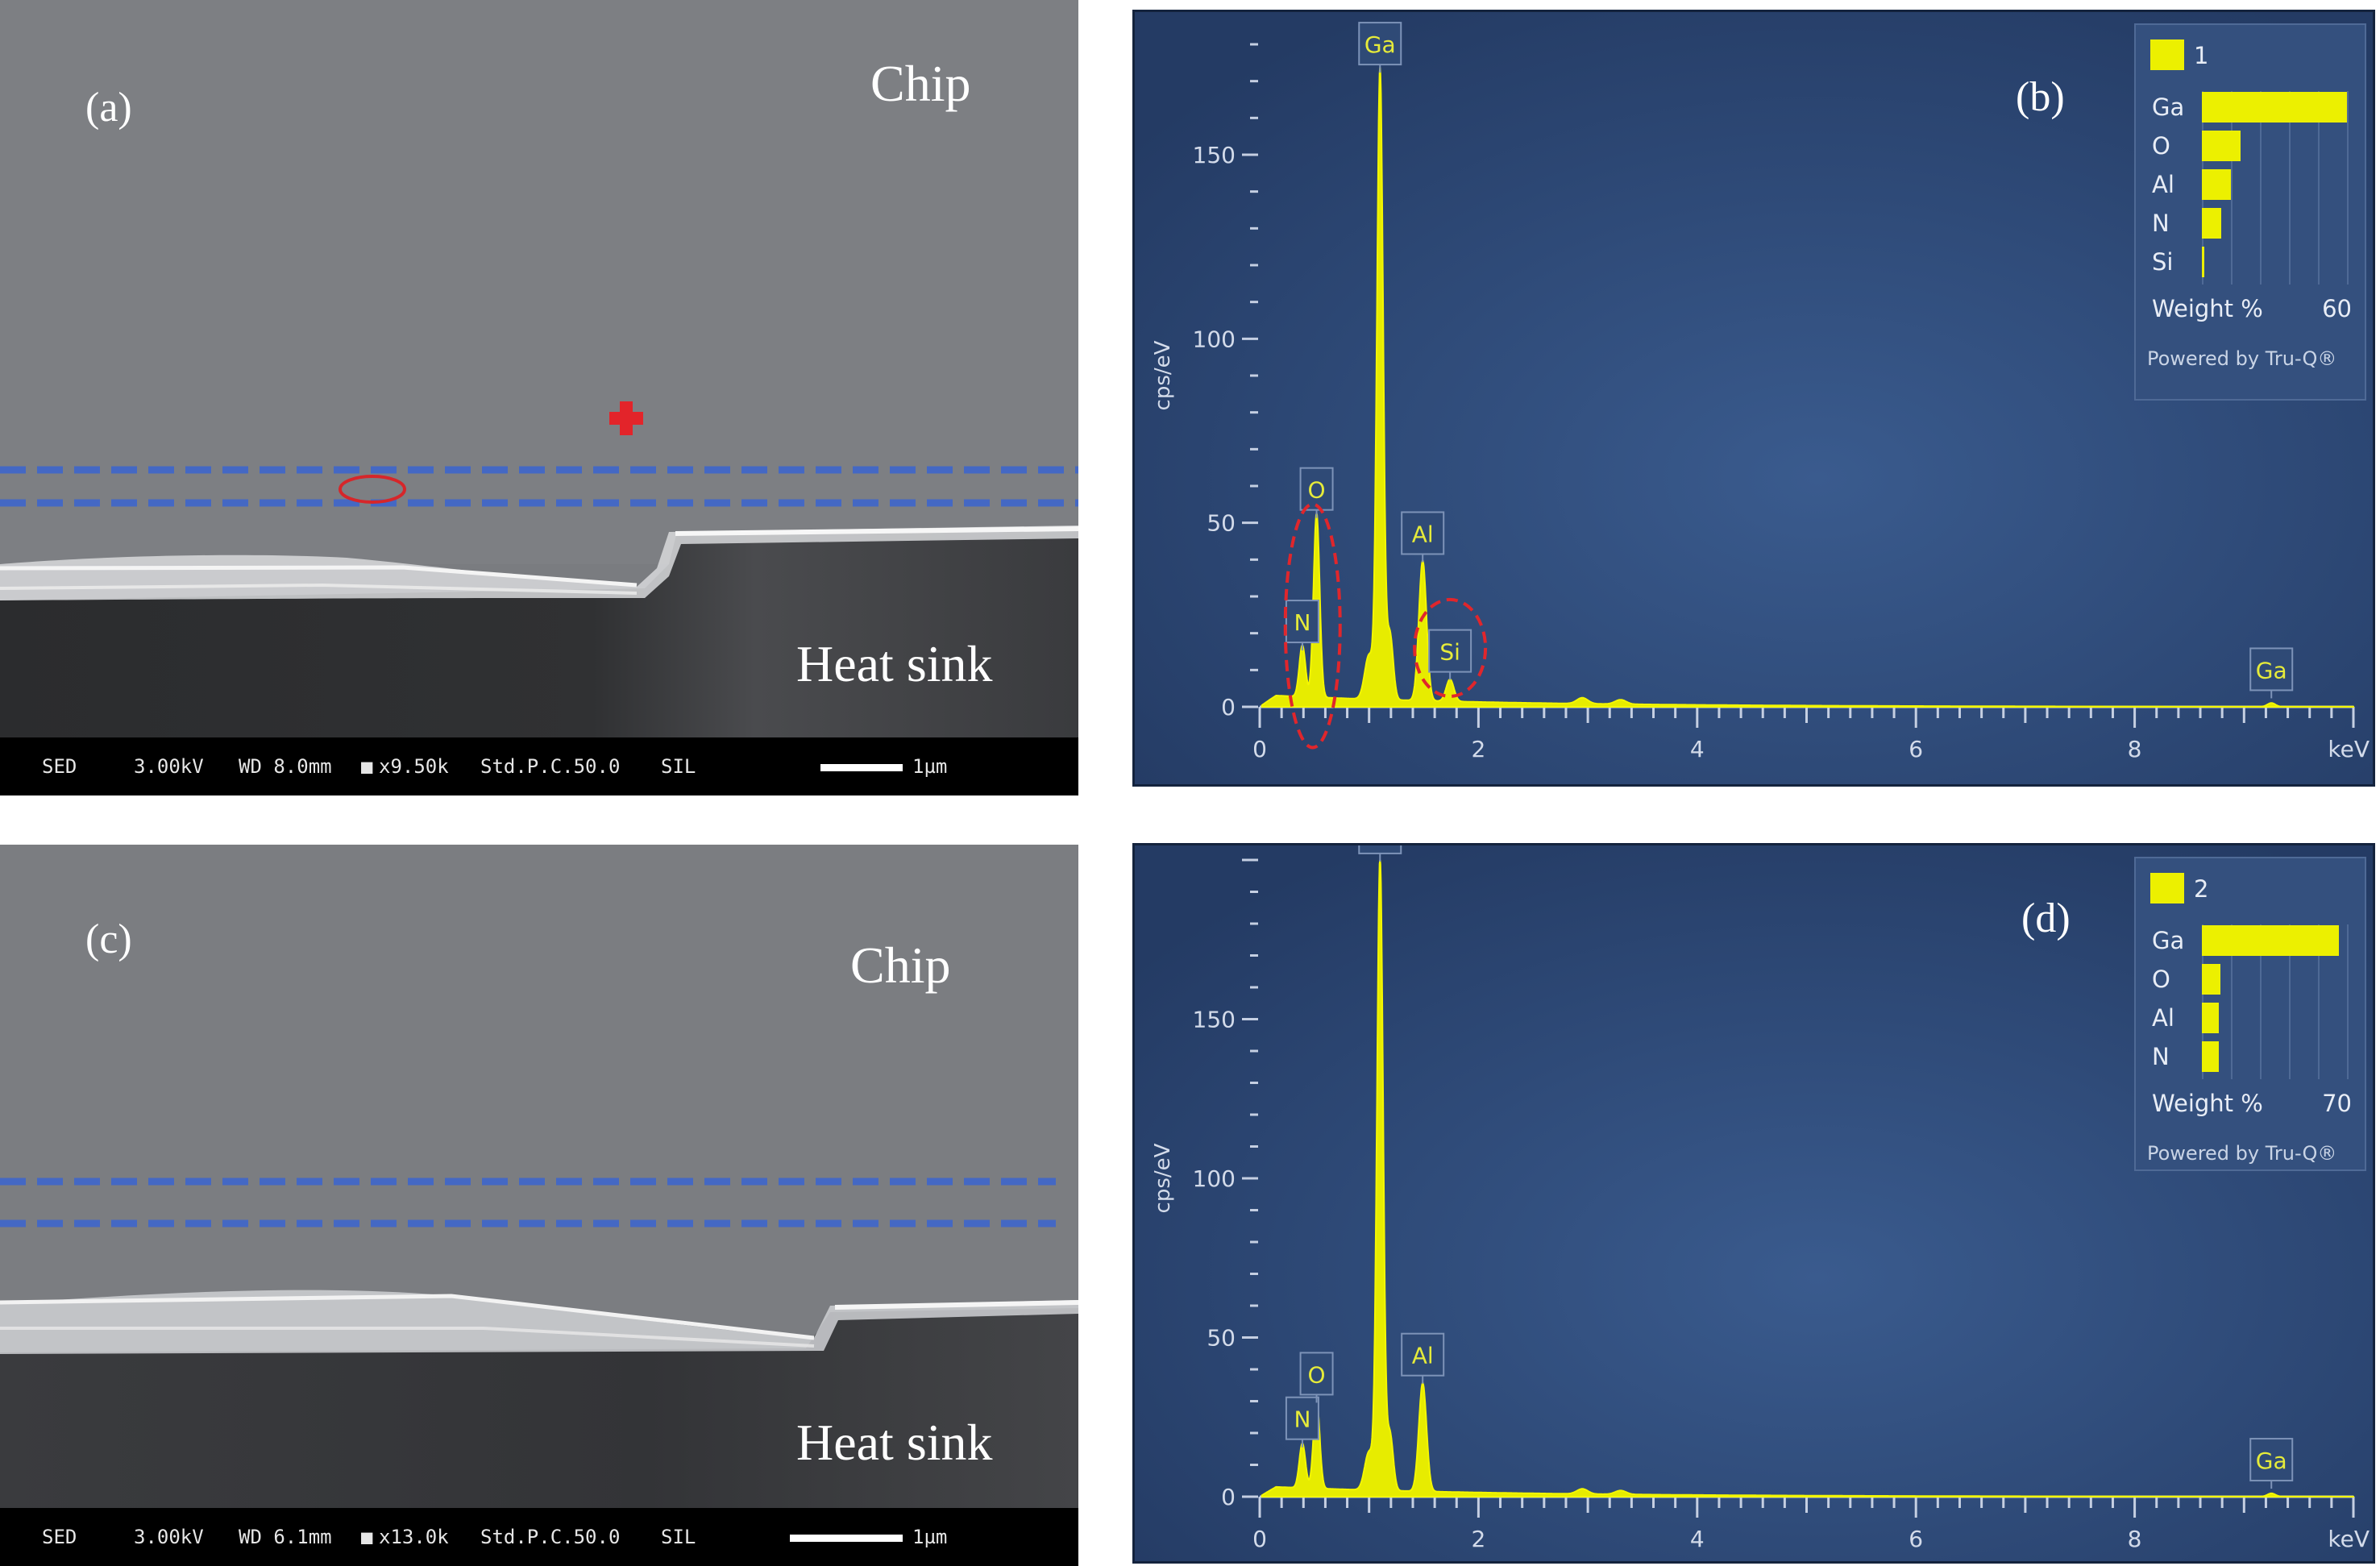 The width and height of the screenshot is (2380, 1566). Describe the element at coordinates (2046, 918) in the screenshot. I see `panel-label-d: (d)` at that location.